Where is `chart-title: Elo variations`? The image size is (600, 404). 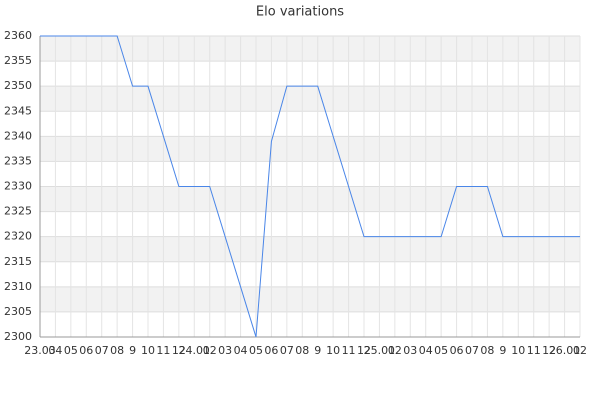
chart-title: Elo variations is located at coordinates (300, 12).